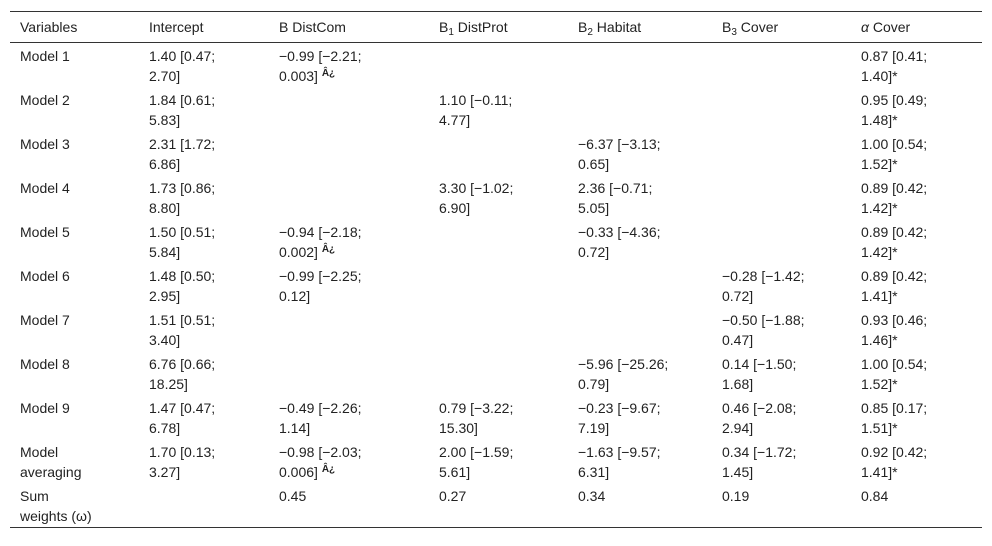 The height and width of the screenshot is (546, 992). Describe the element at coordinates (623, 364) in the screenshot. I see `cell-line: −5.96 [−25.26;` at that location.